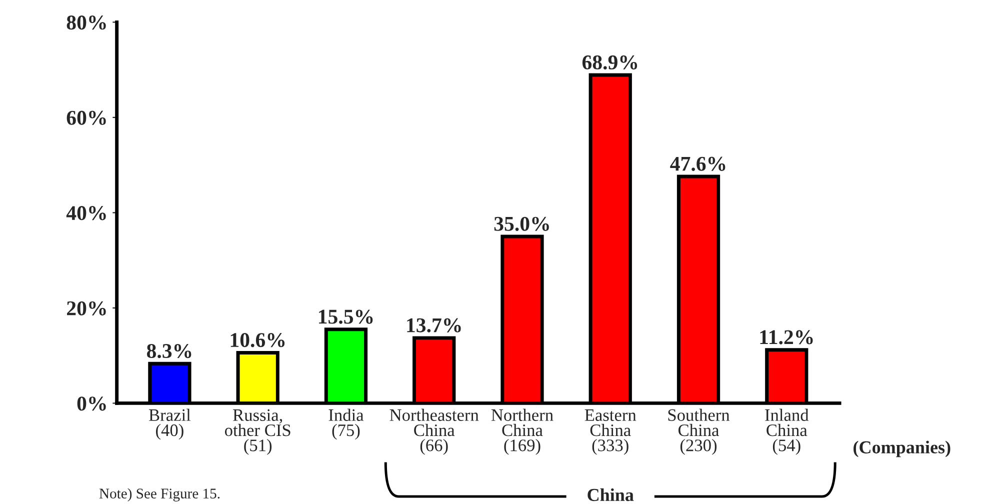 The height and width of the screenshot is (504, 990). What do you see at coordinates (786, 337) in the screenshot?
I see `data-label: 11.2%` at bounding box center [786, 337].